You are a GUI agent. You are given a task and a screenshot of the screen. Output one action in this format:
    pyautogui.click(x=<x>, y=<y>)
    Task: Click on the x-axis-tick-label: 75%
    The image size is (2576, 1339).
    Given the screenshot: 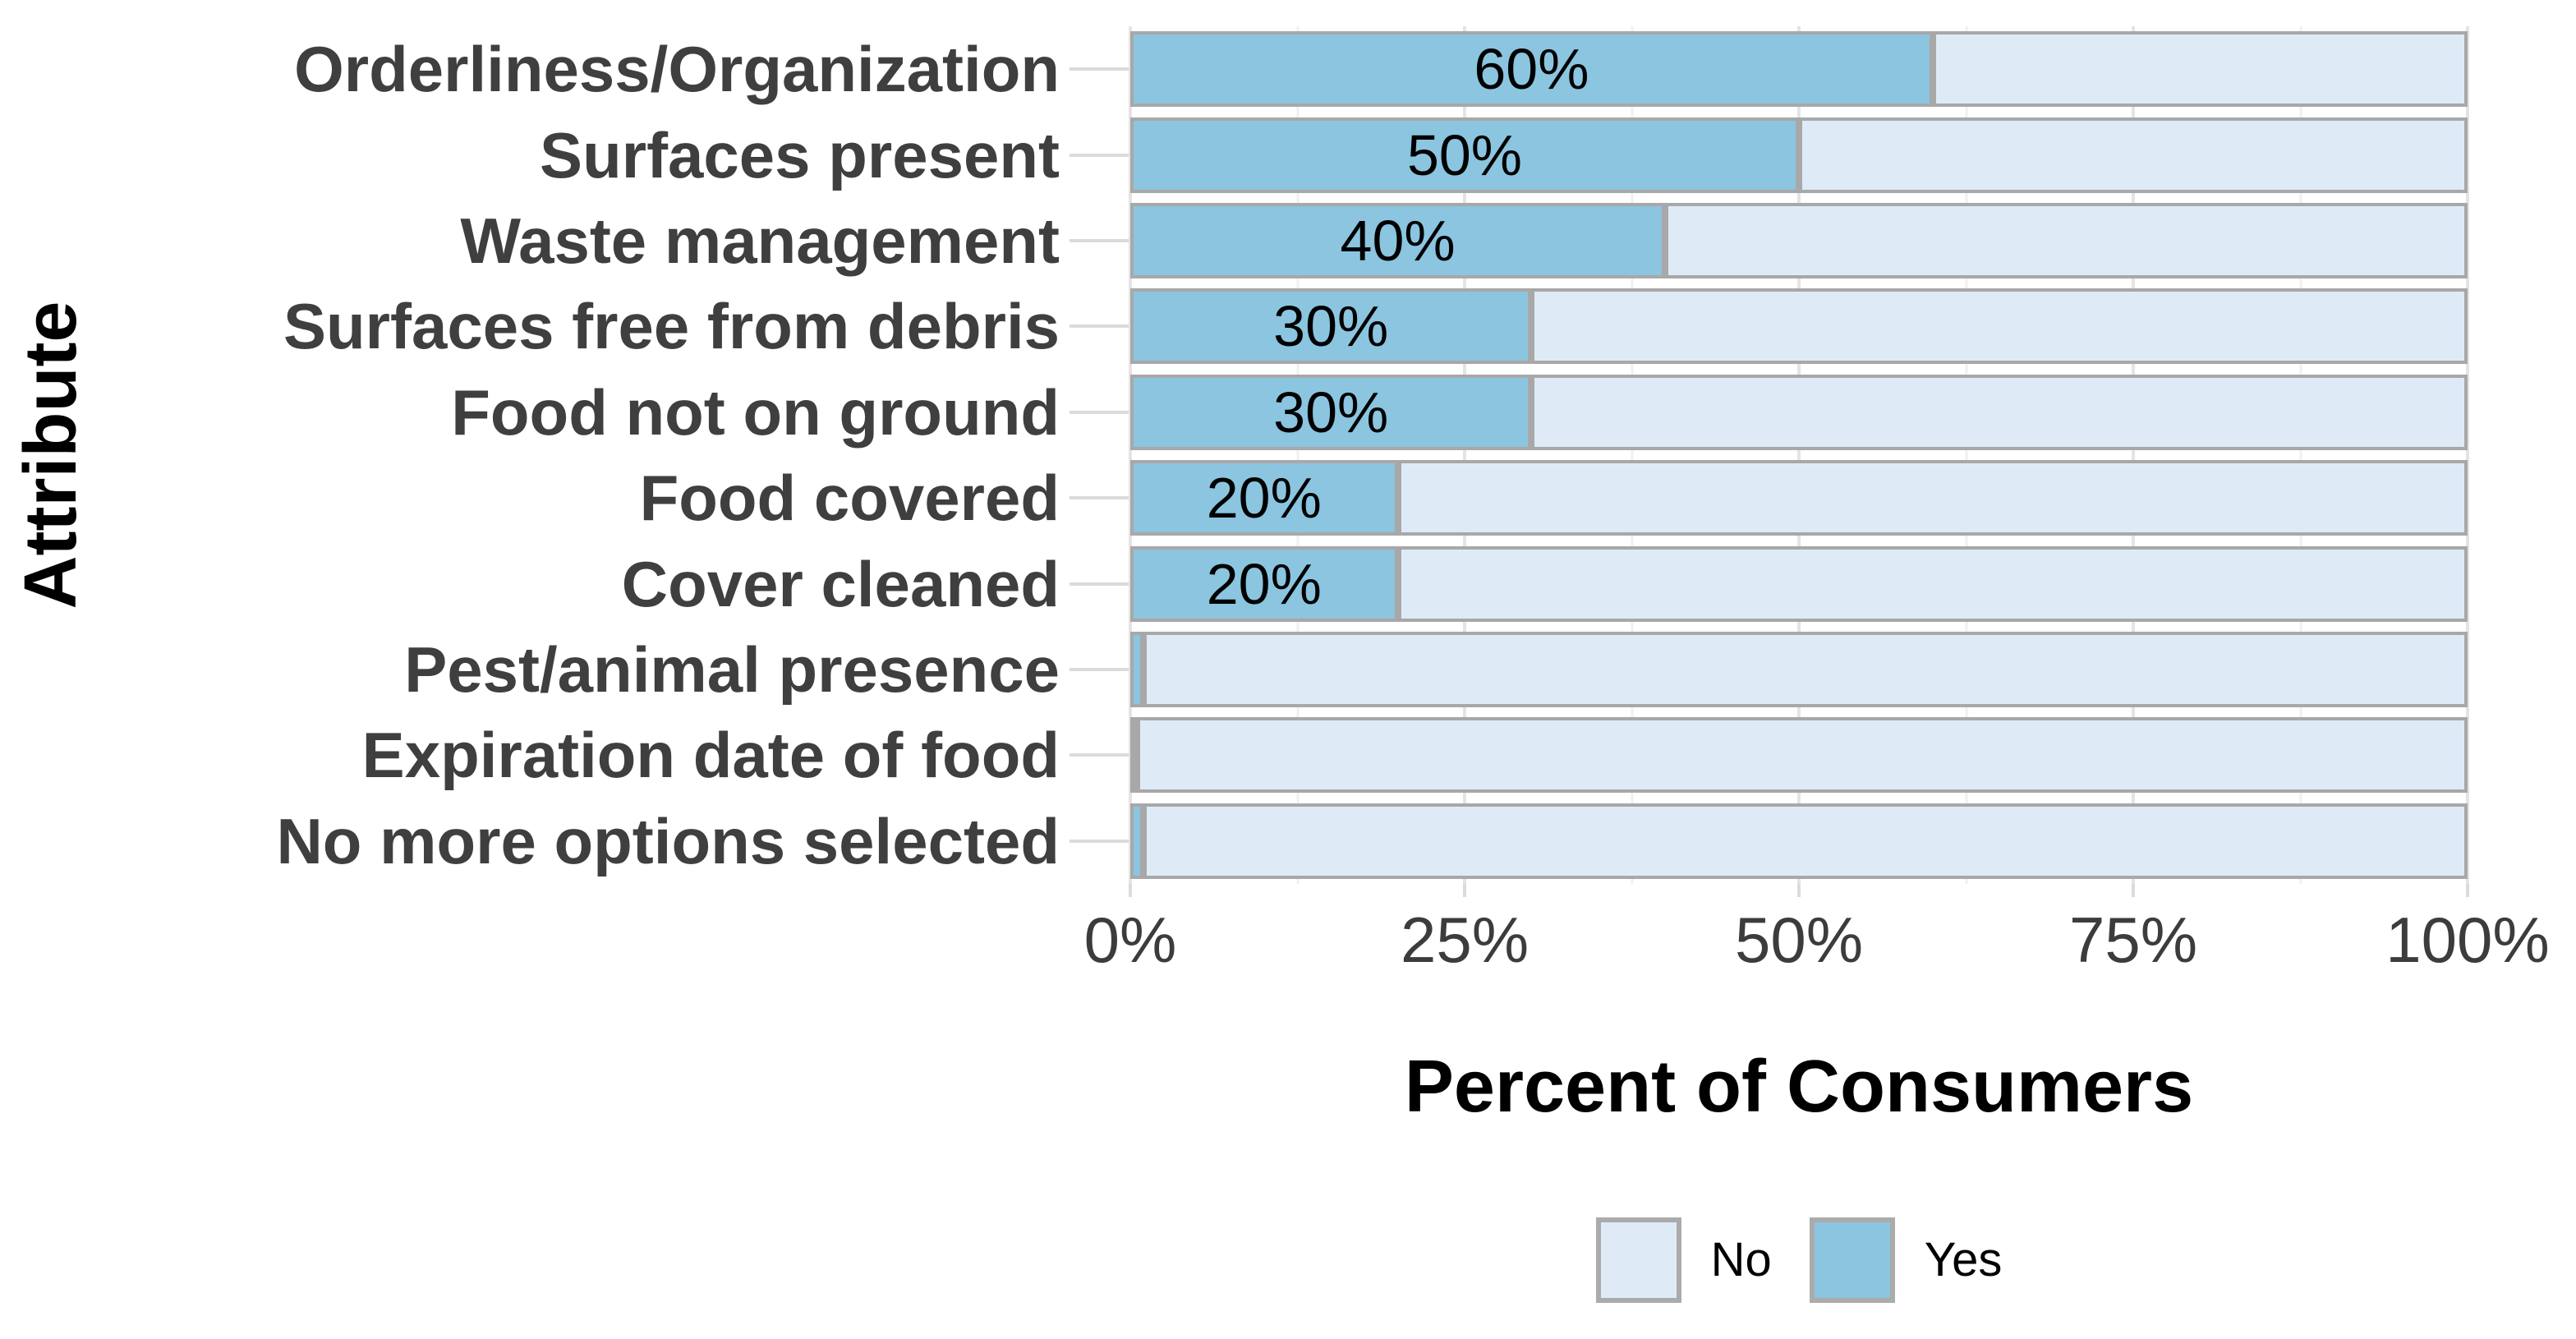 What is the action you would take?
    pyautogui.click(x=2133, y=940)
    